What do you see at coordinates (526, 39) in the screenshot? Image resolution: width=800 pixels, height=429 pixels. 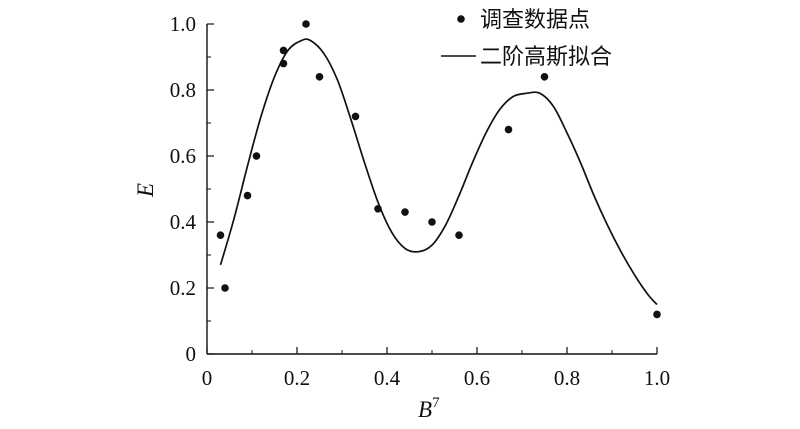 I see `legend: 调查数据点 二阶高斯拟合` at bounding box center [526, 39].